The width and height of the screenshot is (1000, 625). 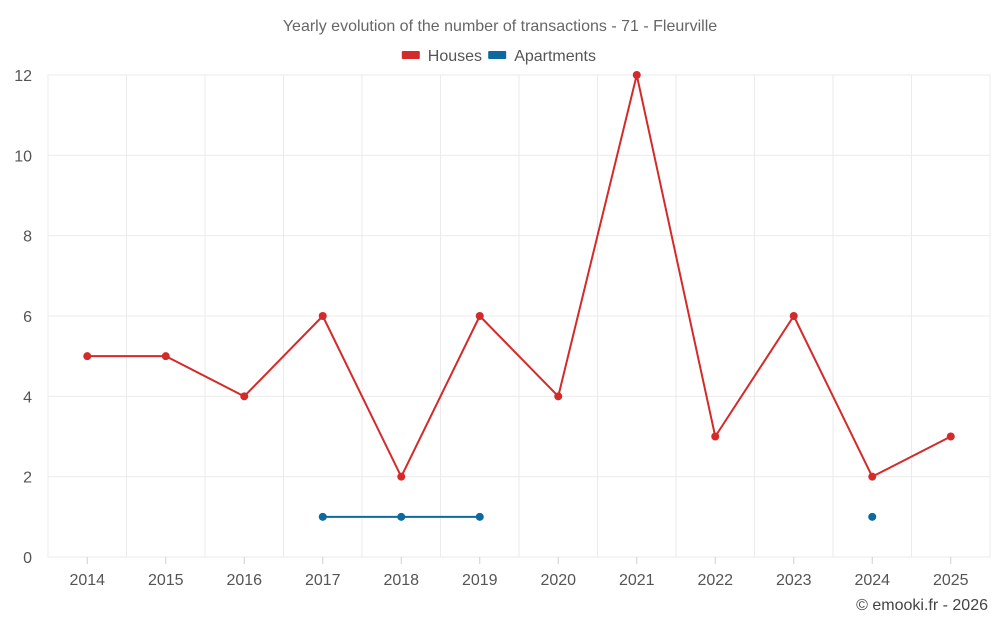 What do you see at coordinates (401, 580) in the screenshot?
I see `x-tick-label: 2018` at bounding box center [401, 580].